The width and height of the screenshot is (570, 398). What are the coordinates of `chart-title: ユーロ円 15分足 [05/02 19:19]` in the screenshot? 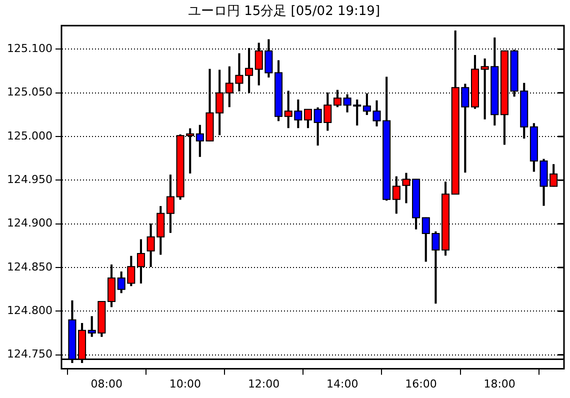 It's located at (284, 12).